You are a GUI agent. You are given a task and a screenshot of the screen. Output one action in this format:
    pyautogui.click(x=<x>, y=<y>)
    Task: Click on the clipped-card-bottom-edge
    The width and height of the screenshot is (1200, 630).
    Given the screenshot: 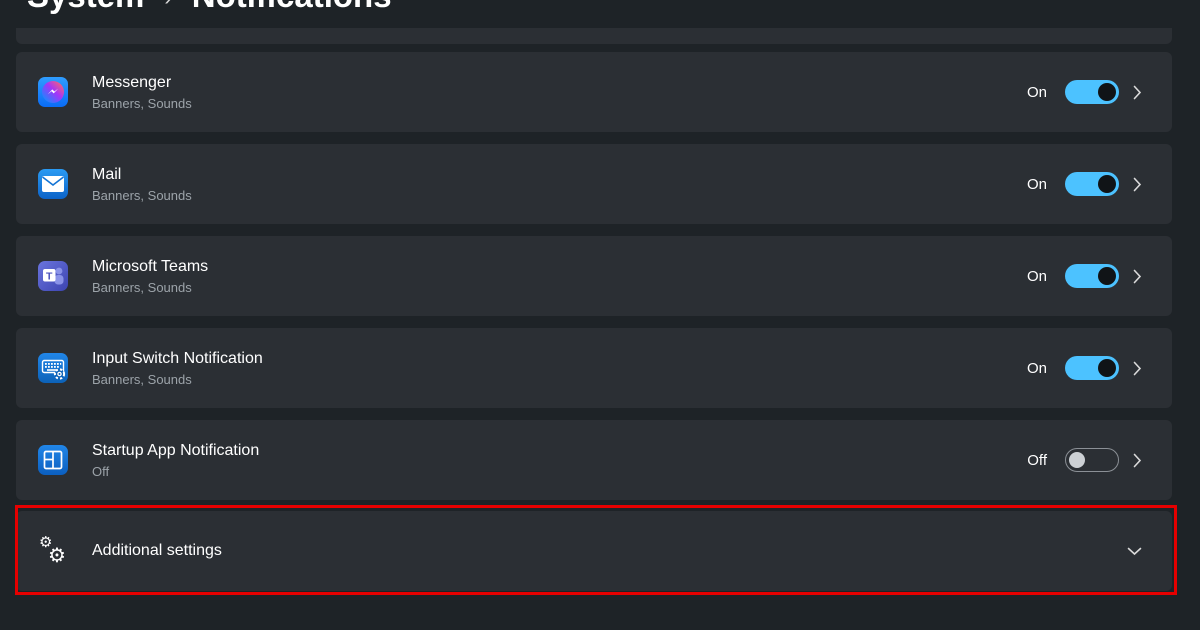 What is the action you would take?
    pyautogui.click(x=594, y=36)
    